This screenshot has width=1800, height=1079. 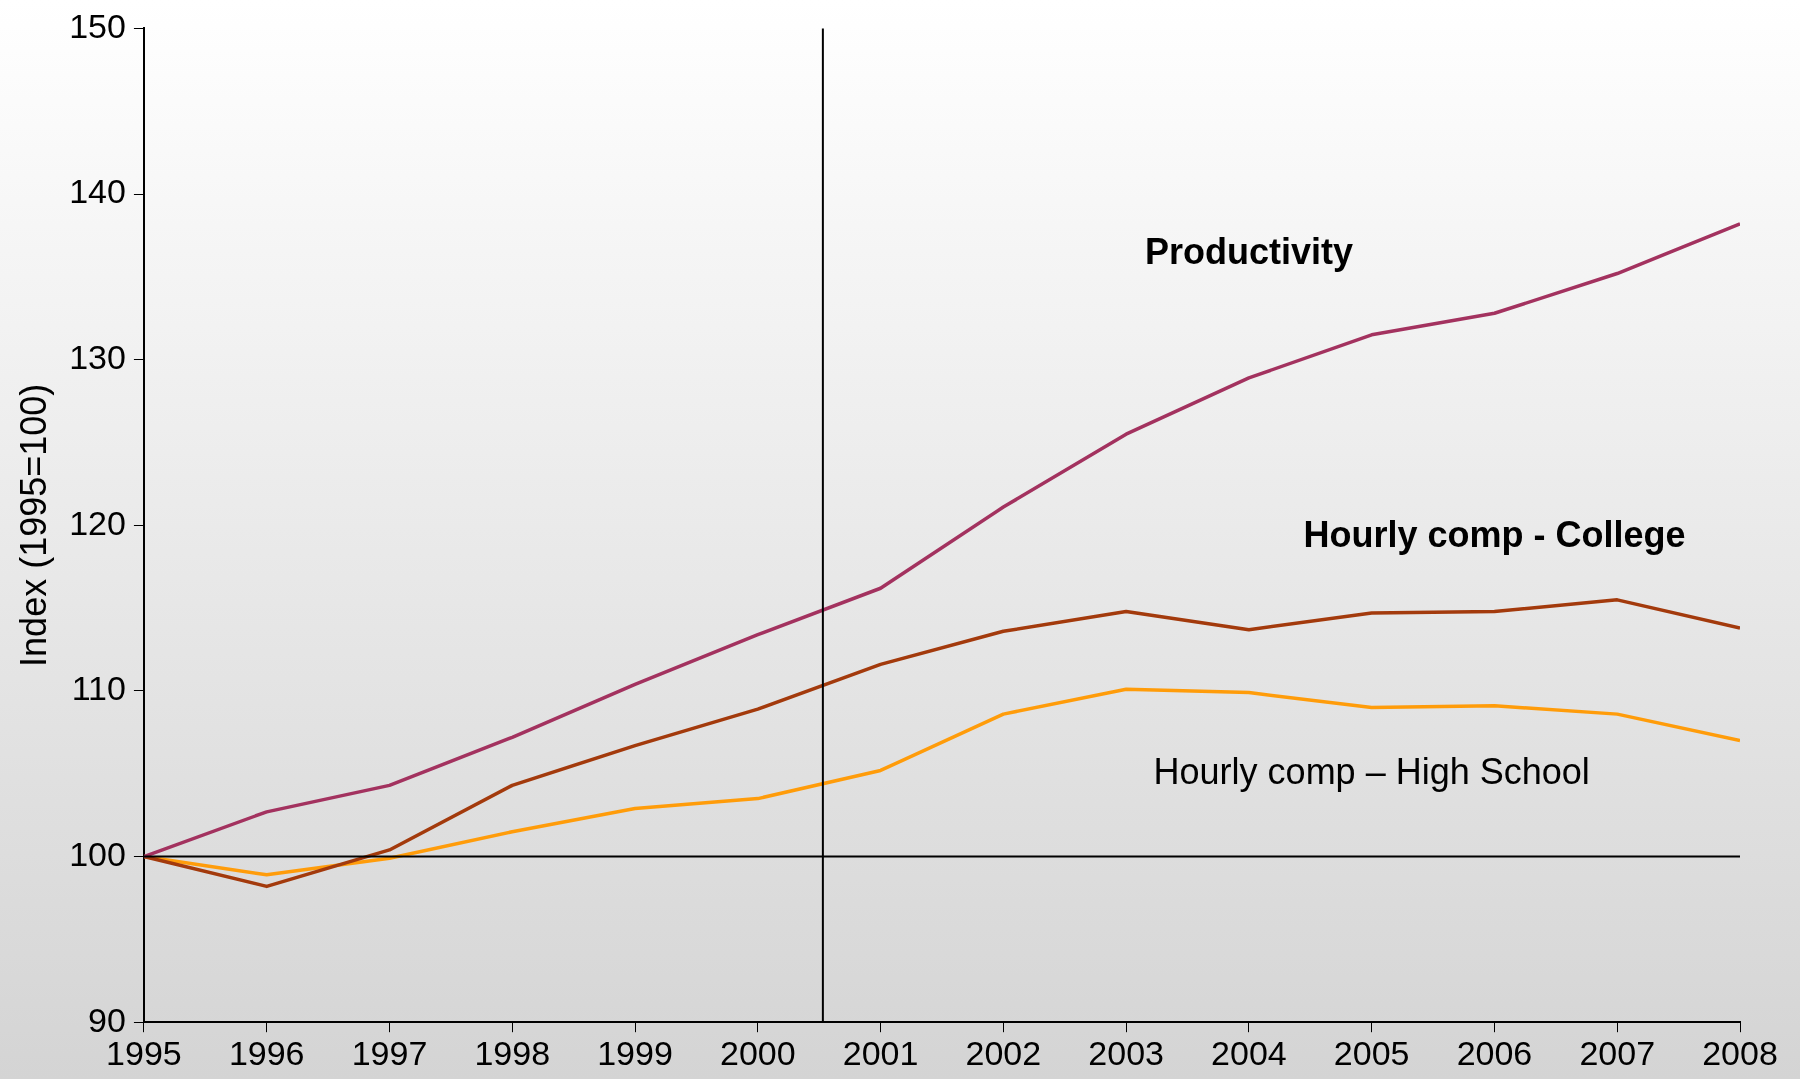 I want to click on x-tick-label: 2001, so click(x=880, y=1052).